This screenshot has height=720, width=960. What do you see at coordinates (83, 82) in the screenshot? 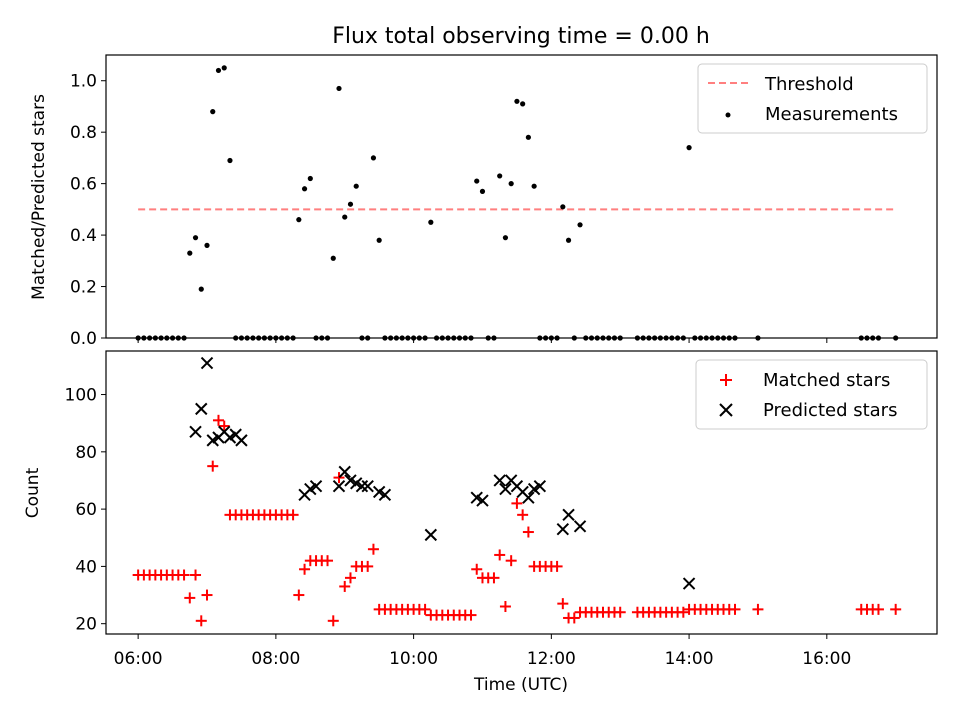
I see `top-y-tick-label: 1.0` at bounding box center [83, 82].